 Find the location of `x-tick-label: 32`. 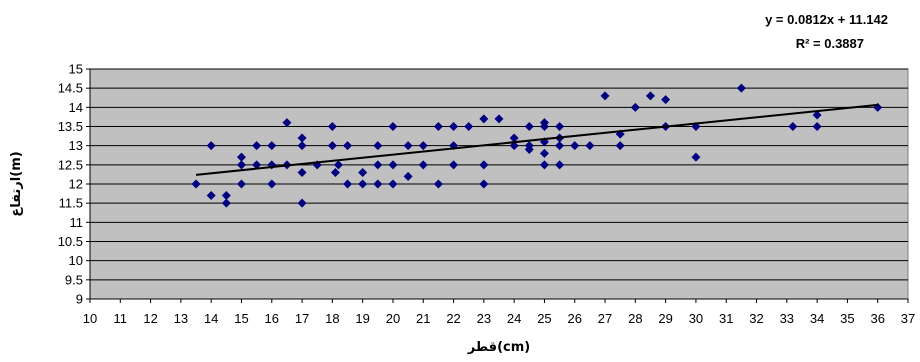

x-tick-label: 32 is located at coordinates (756, 318).